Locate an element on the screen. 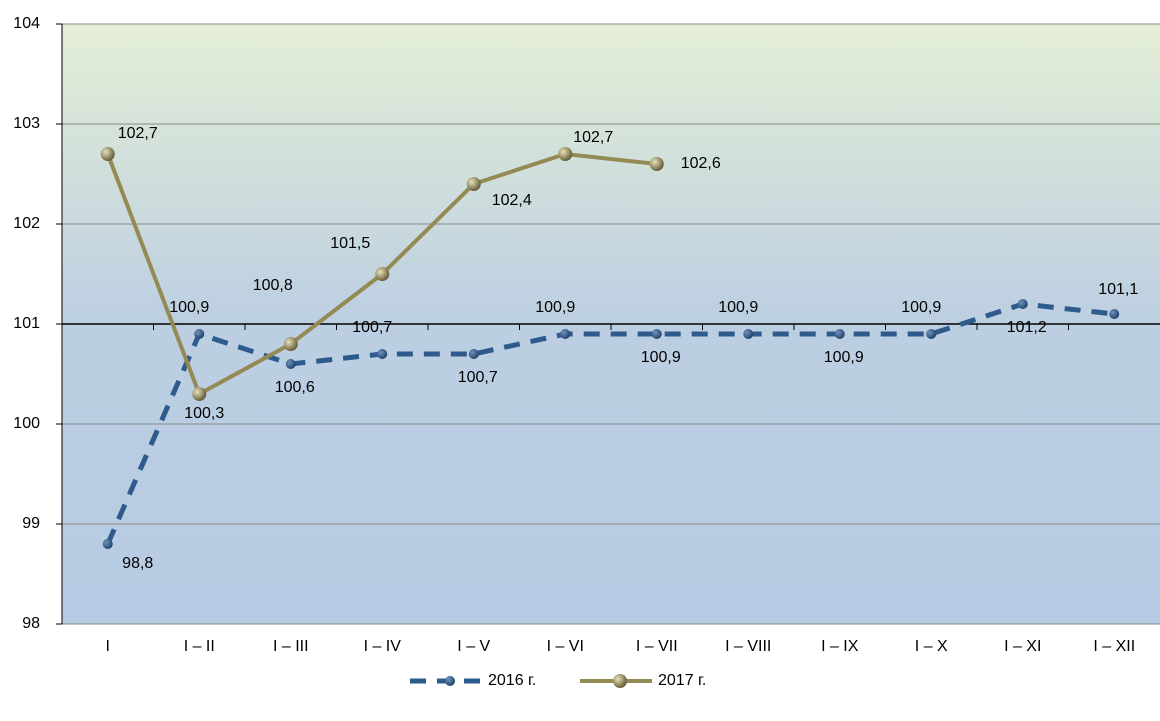  data-label: 100,6 is located at coordinates (295, 387).